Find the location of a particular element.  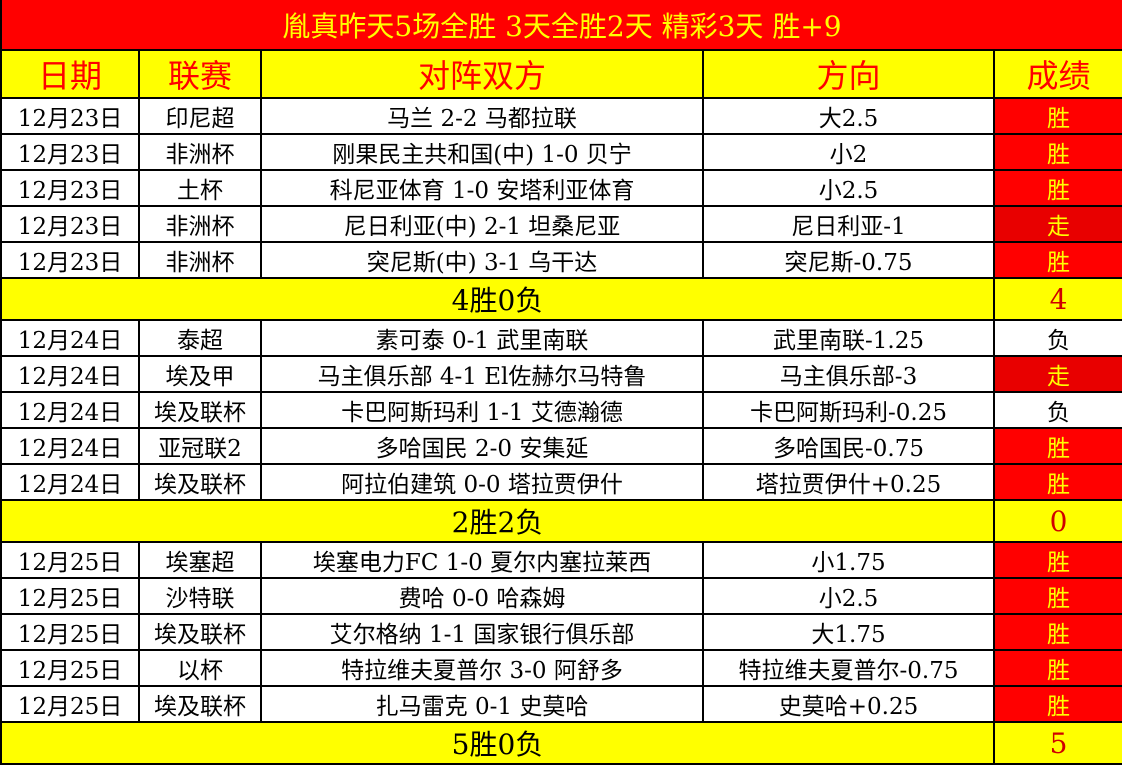

header-result: 成绩 is located at coordinates (1057, 74).